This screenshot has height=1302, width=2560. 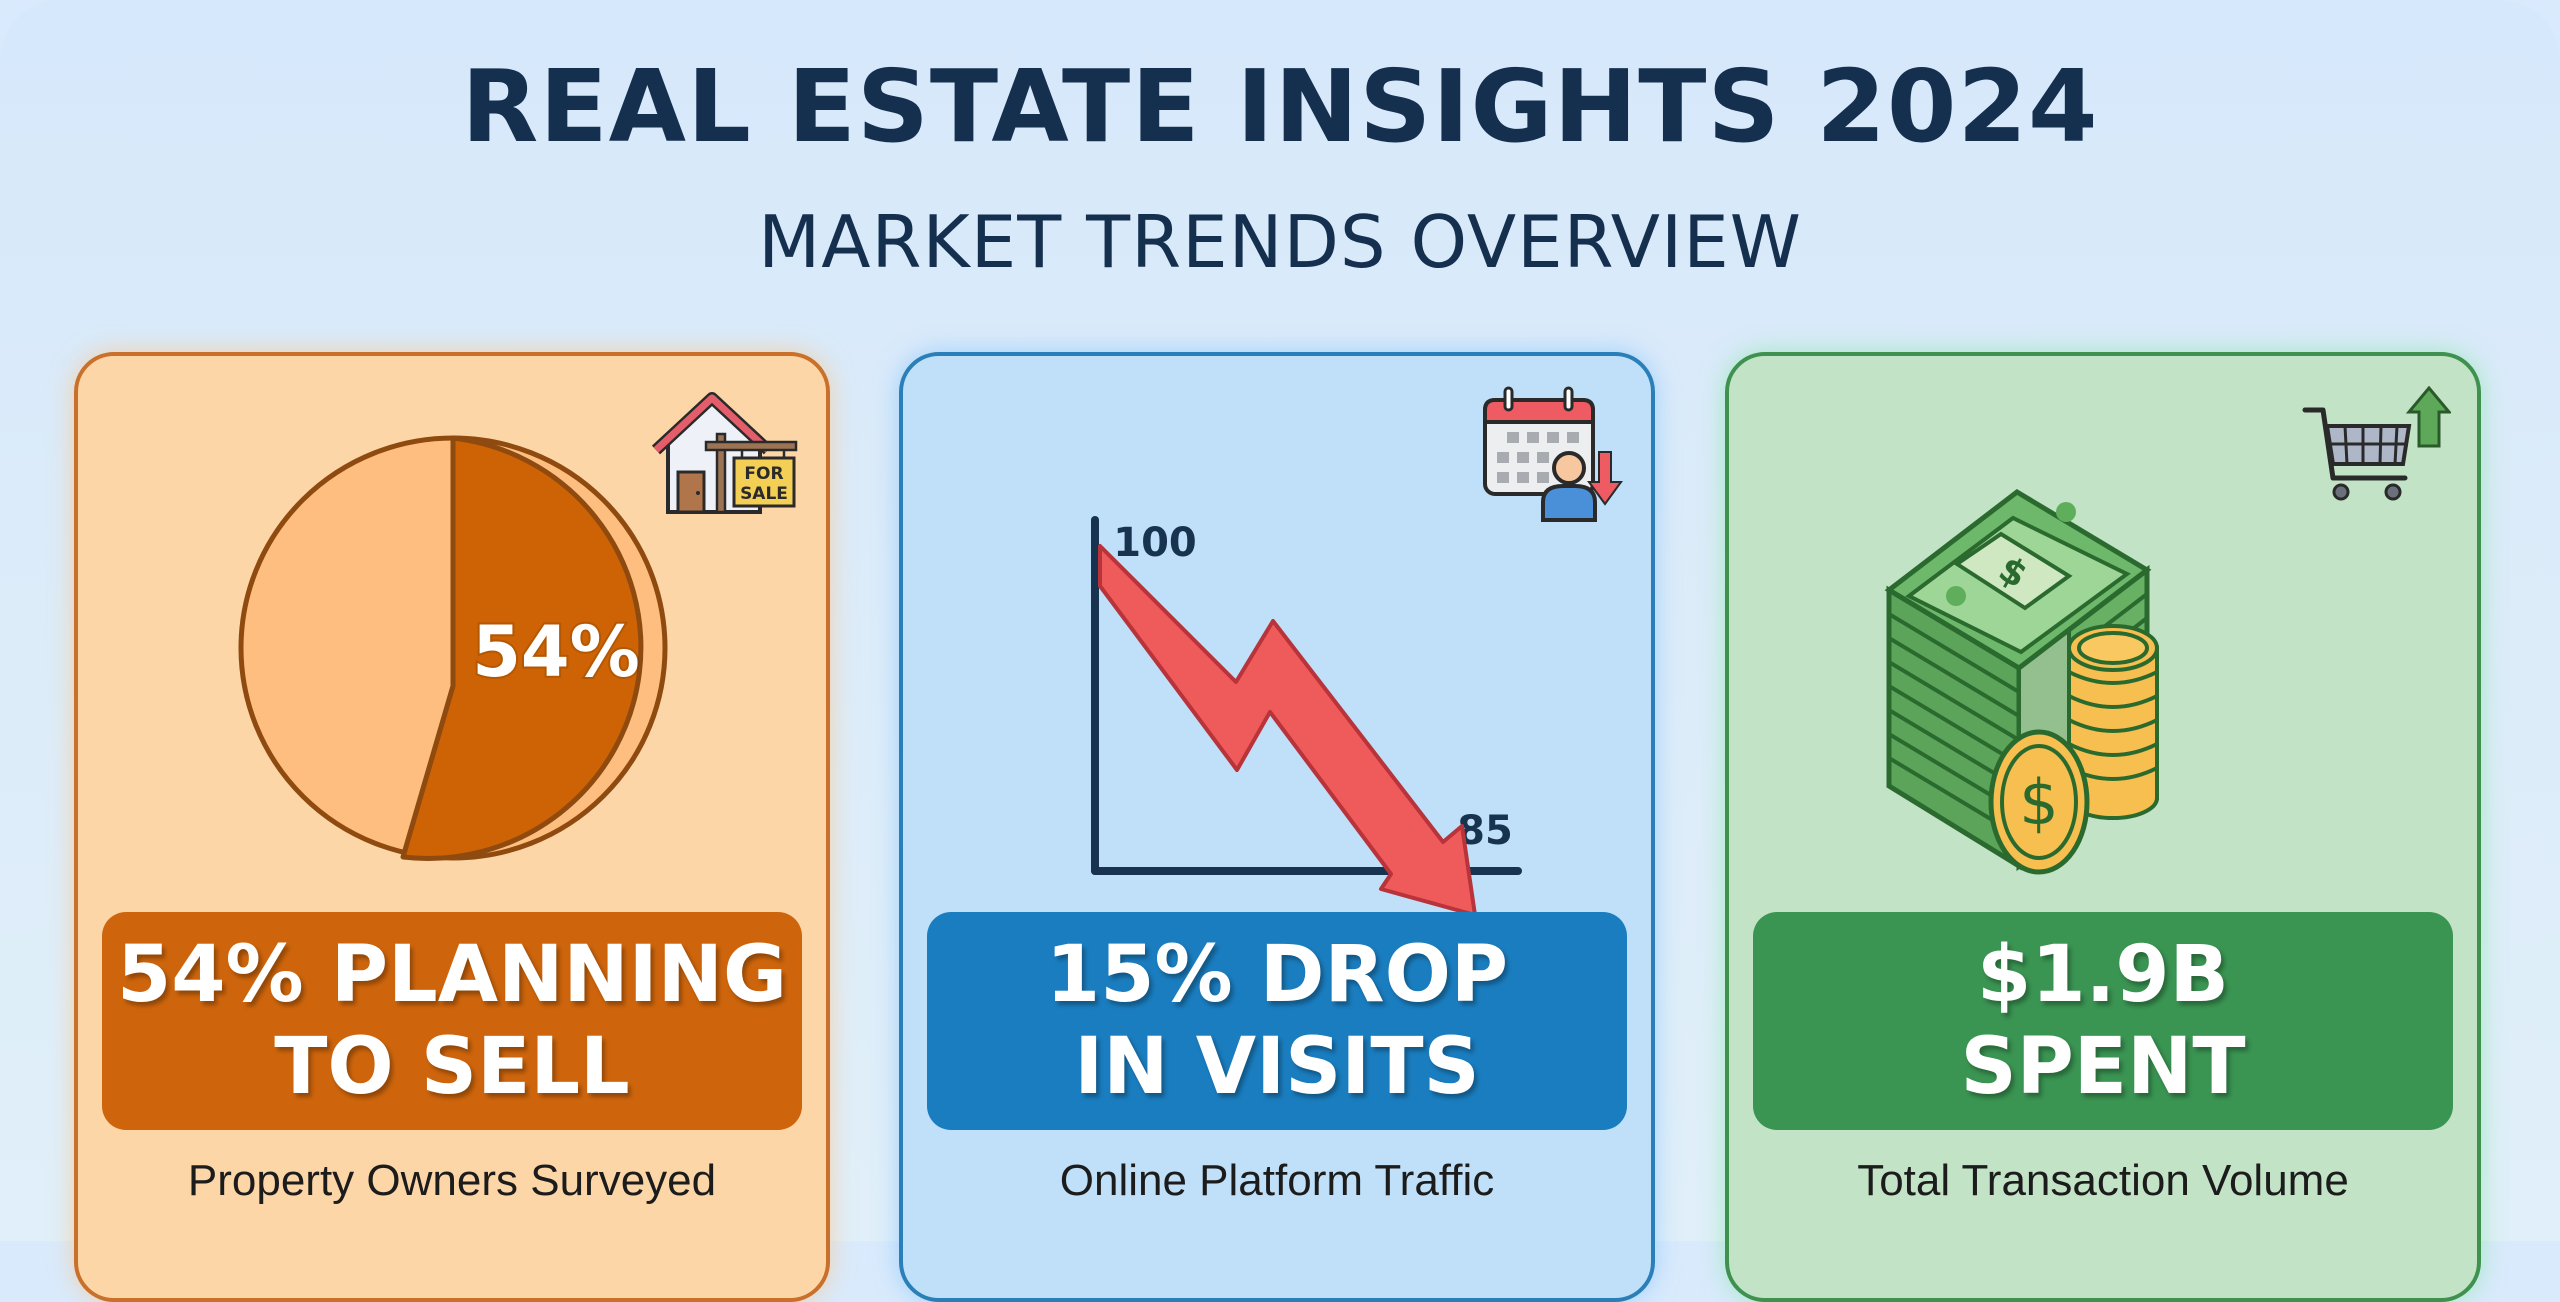 What do you see at coordinates (1277, 1067) in the screenshot?
I see `banner-line-2: IN VISITS` at bounding box center [1277, 1067].